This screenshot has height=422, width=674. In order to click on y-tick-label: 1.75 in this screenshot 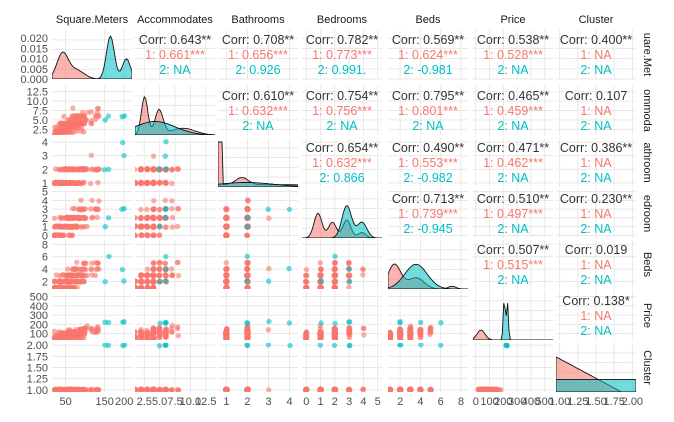, I will do `click(37, 357)`.